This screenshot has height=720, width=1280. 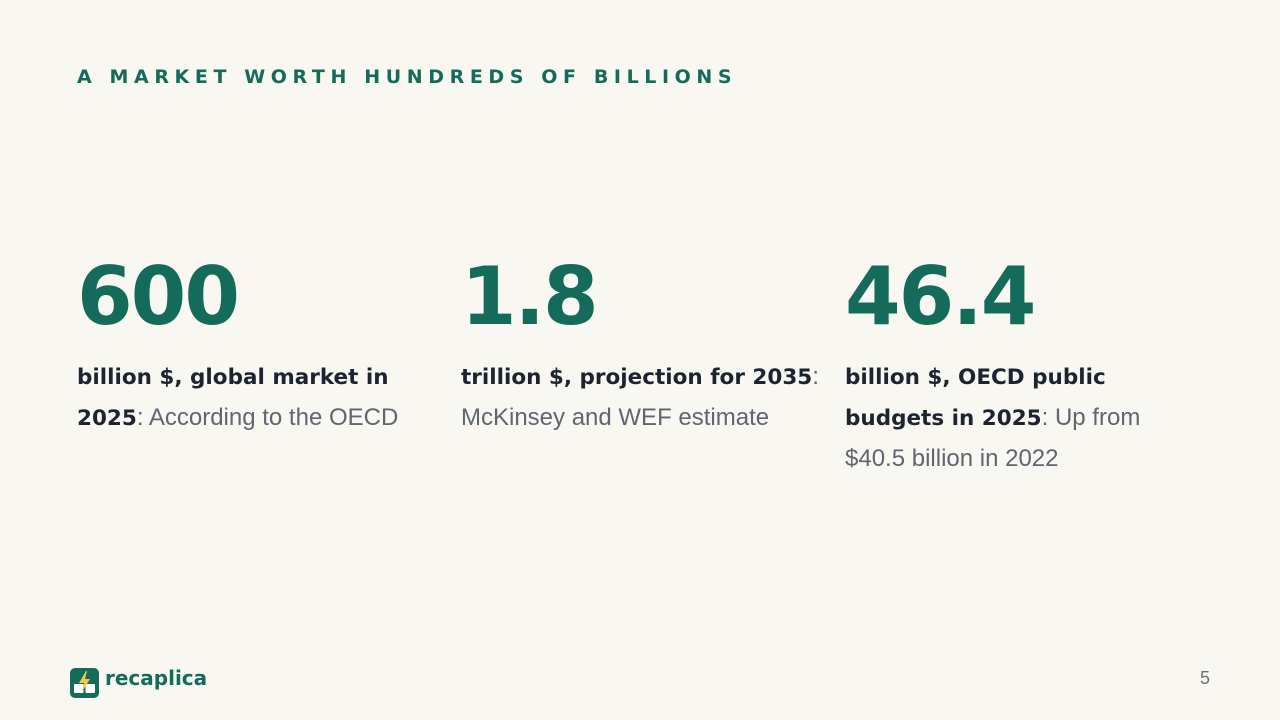 I want to click on stat-description-source: : McKinsey and WEF estimate, so click(x=640, y=397).